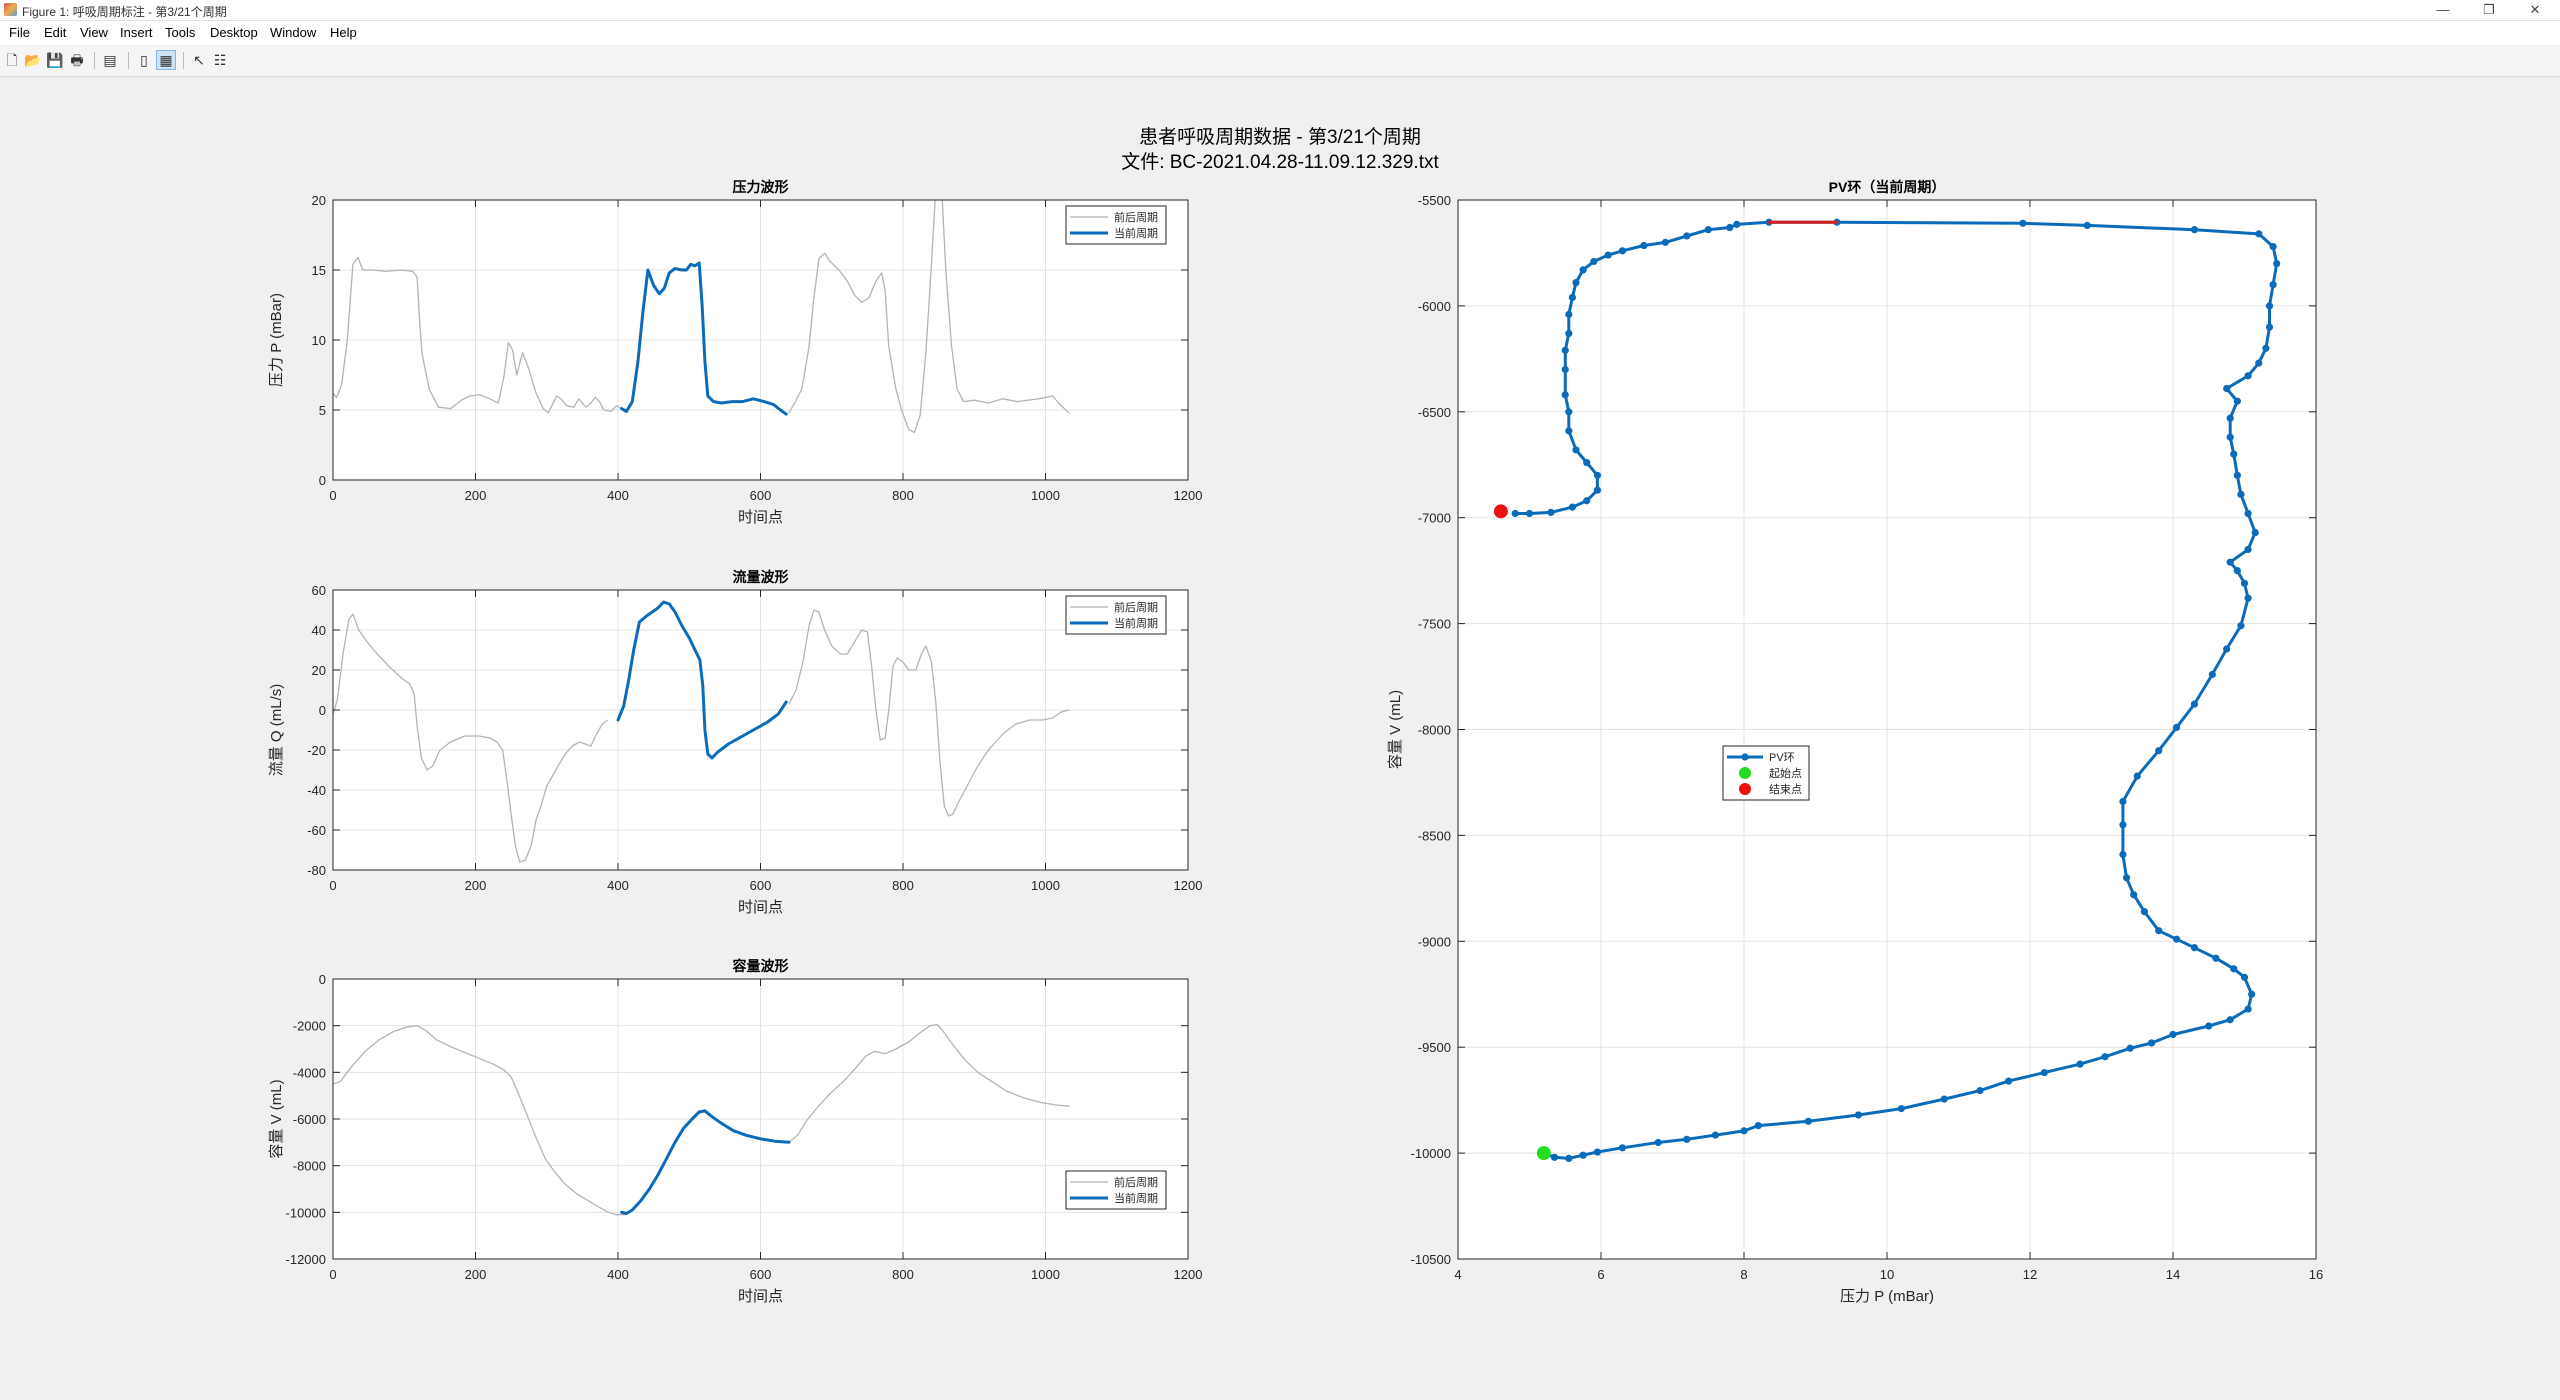 The height and width of the screenshot is (1400, 2560). I want to click on menu-edit: Edit, so click(55, 32).